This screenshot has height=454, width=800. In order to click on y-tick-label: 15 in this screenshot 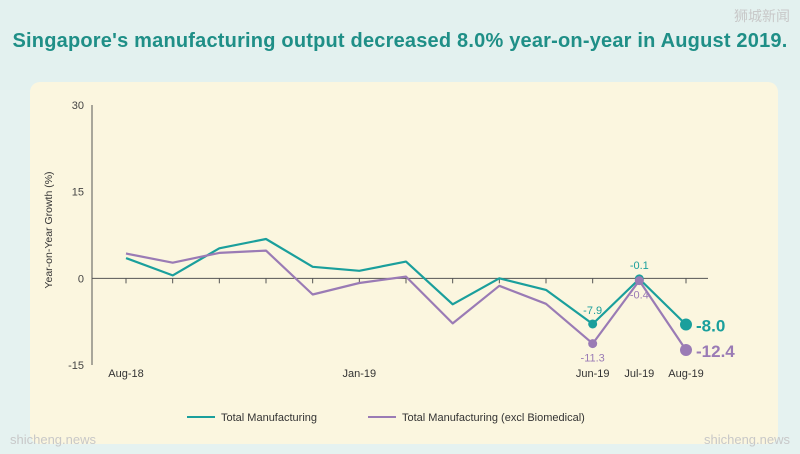, I will do `click(78, 193)`.